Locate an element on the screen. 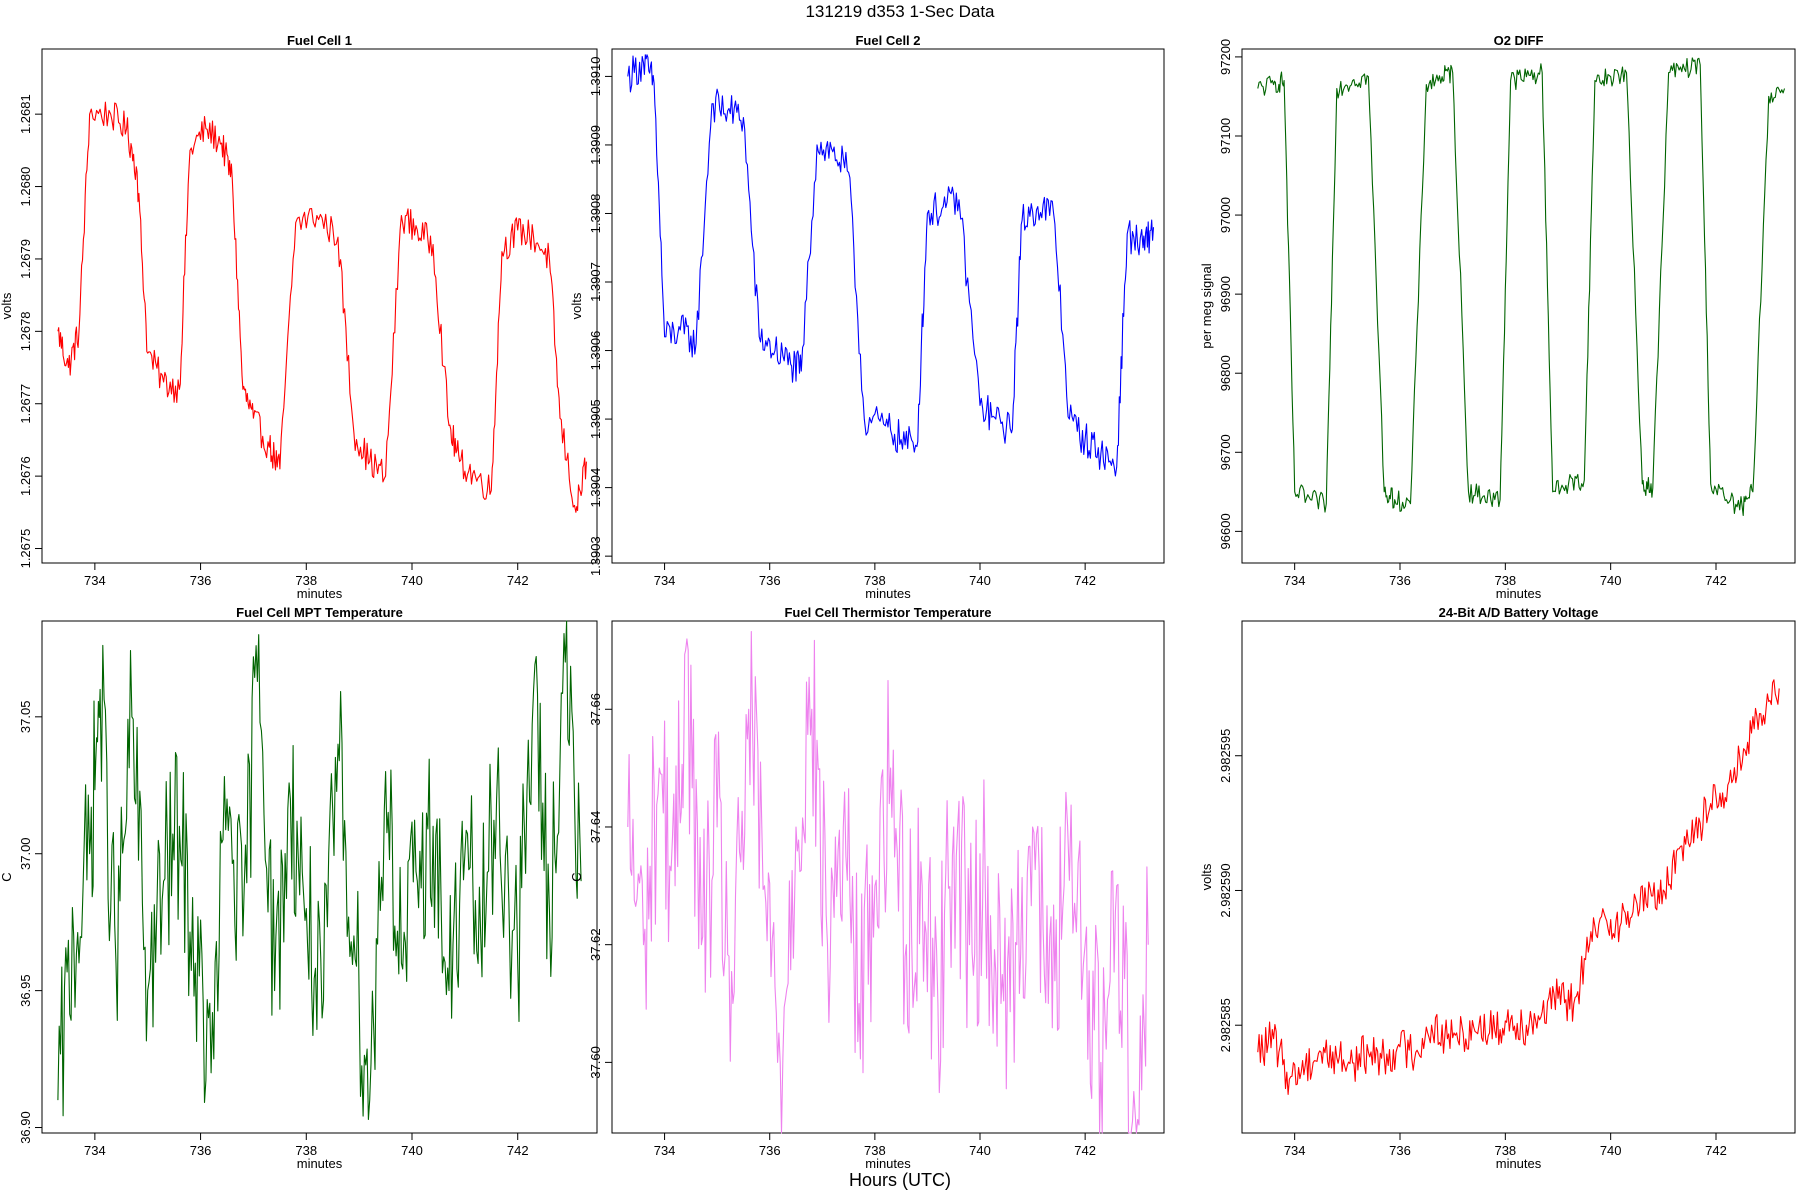 Image resolution: width=1800 pixels, height=1200 pixels. y-tick-label: 1.3906 is located at coordinates (595, 351).